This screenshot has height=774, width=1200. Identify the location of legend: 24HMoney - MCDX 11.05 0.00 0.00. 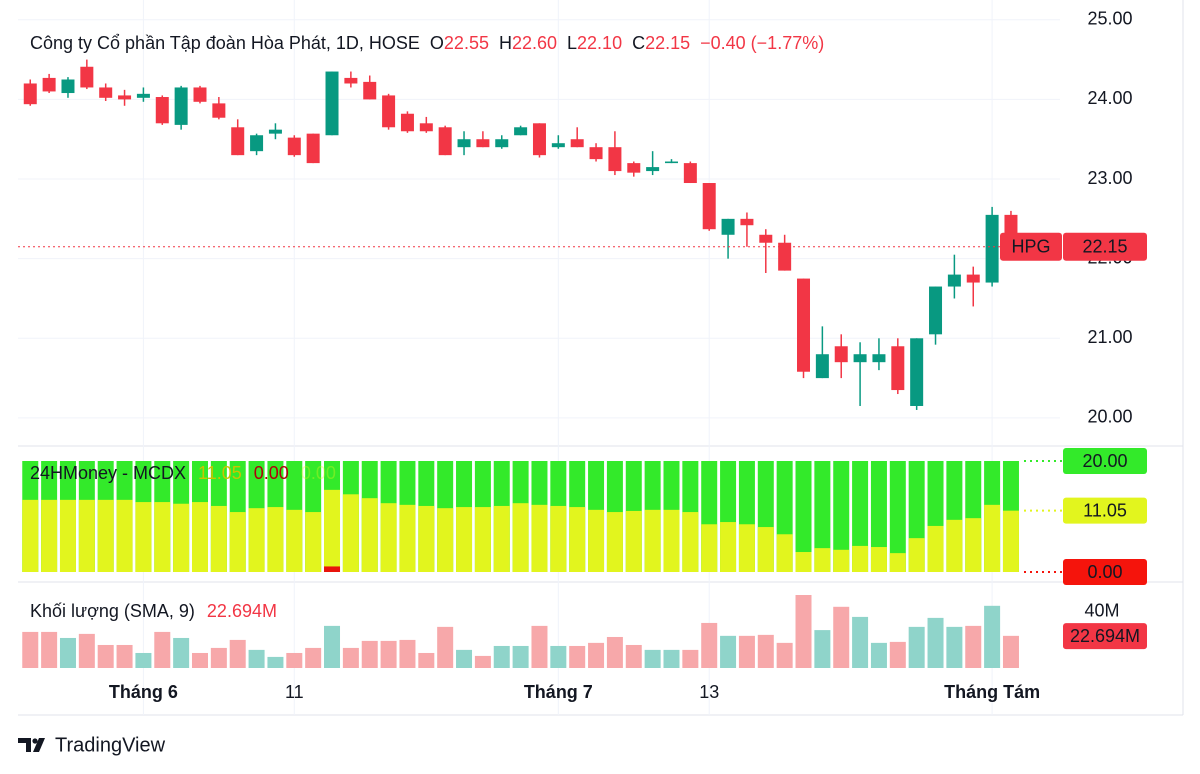
(183, 473).